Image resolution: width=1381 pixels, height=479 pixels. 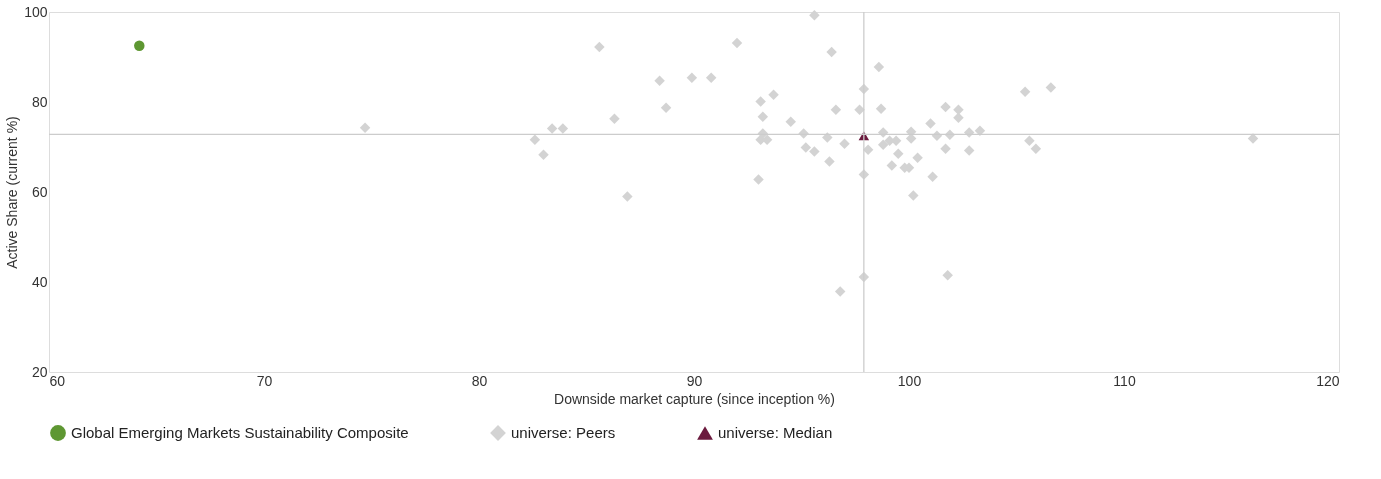 I want to click on y-tick-label: 60, so click(x=39, y=191).